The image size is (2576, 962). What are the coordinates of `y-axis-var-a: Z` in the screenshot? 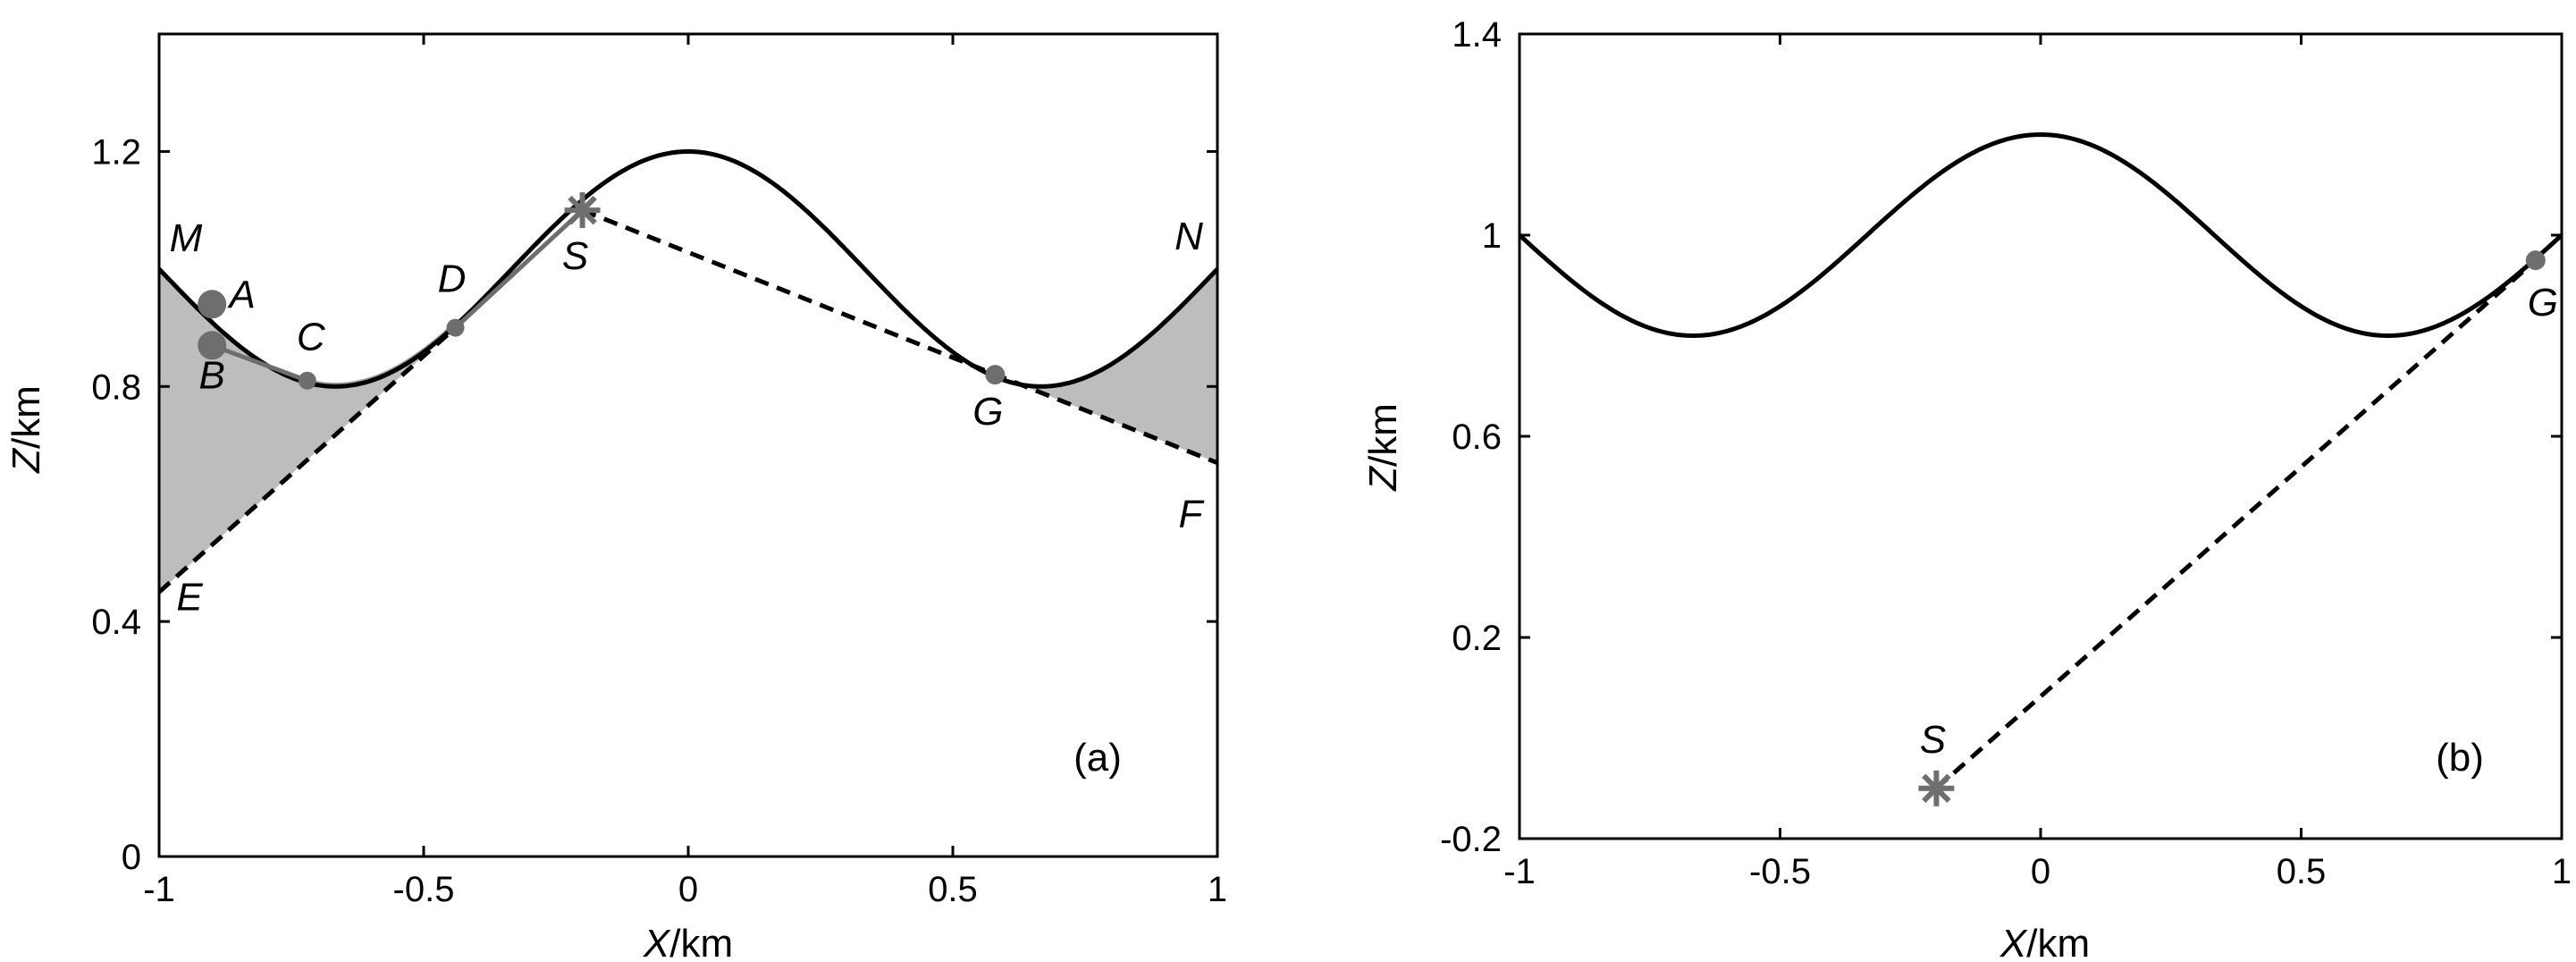 It's located at (26, 460).